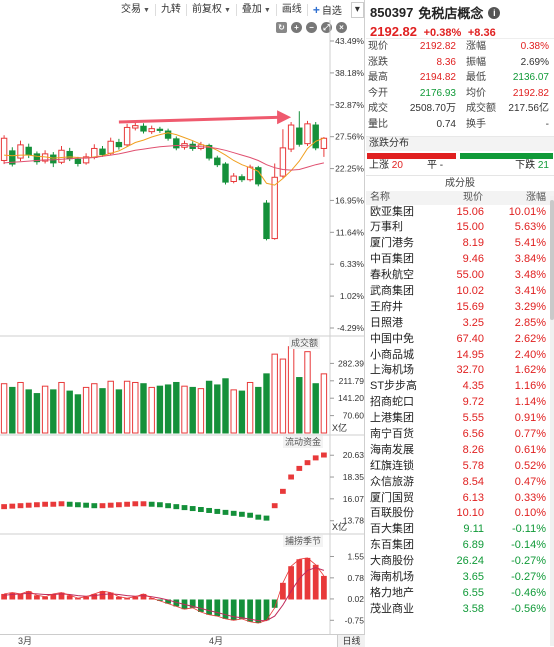 The width and height of the screenshot is (554, 647). Describe the element at coordinates (352, 381) in the screenshot. I see `volume-tick-label: 211.79` at that location.